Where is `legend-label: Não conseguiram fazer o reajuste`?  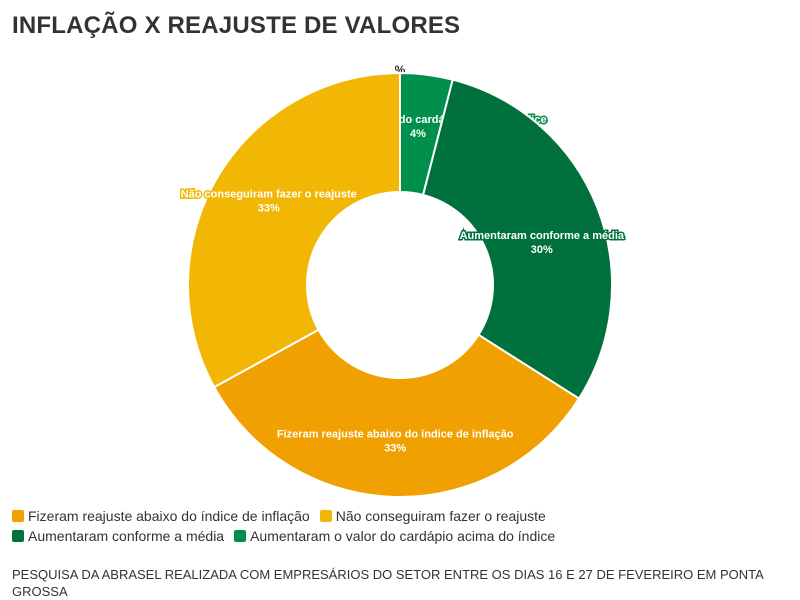
legend-label: Não conseguiram fazer o reajuste is located at coordinates (440, 516).